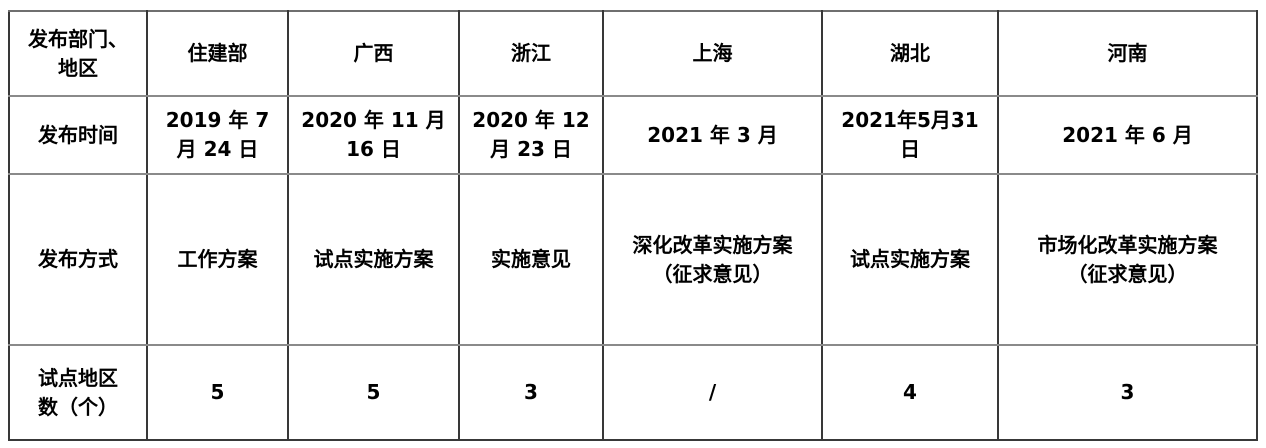 The image size is (1266, 448). What do you see at coordinates (712, 53) in the screenshot?
I see `cell-region-shanghai: 上海` at bounding box center [712, 53].